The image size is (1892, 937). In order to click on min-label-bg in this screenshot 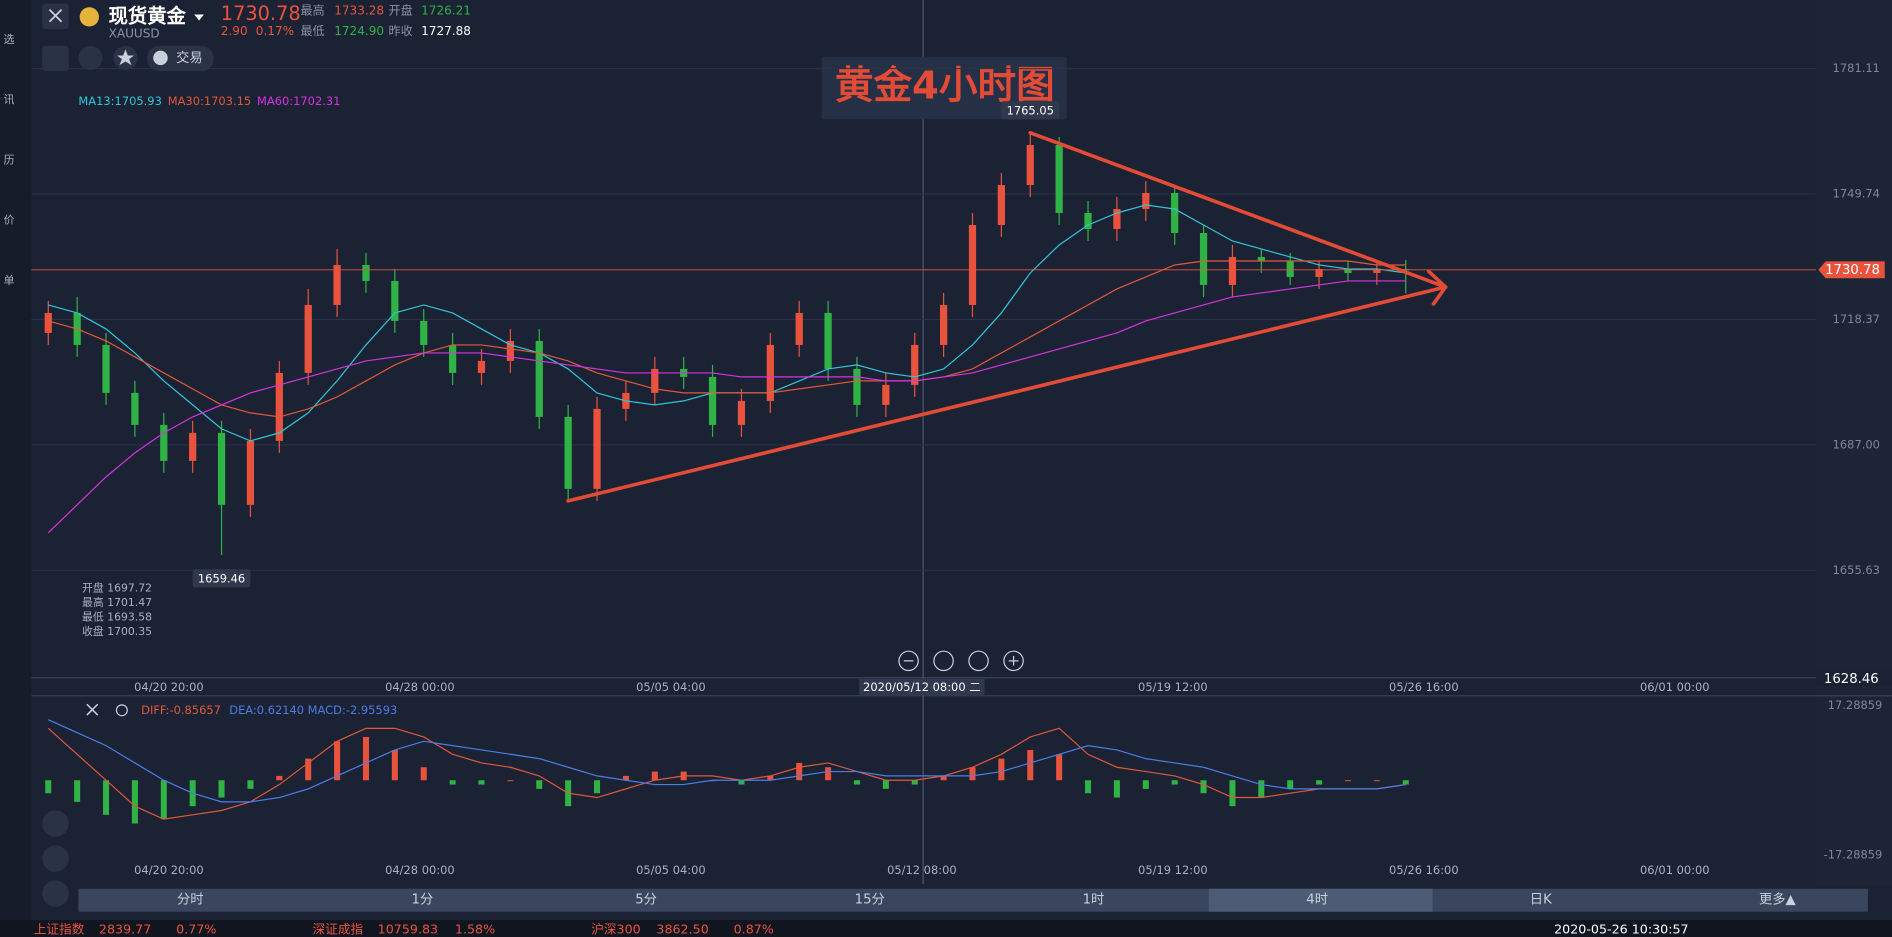, I will do `click(221, 578)`.